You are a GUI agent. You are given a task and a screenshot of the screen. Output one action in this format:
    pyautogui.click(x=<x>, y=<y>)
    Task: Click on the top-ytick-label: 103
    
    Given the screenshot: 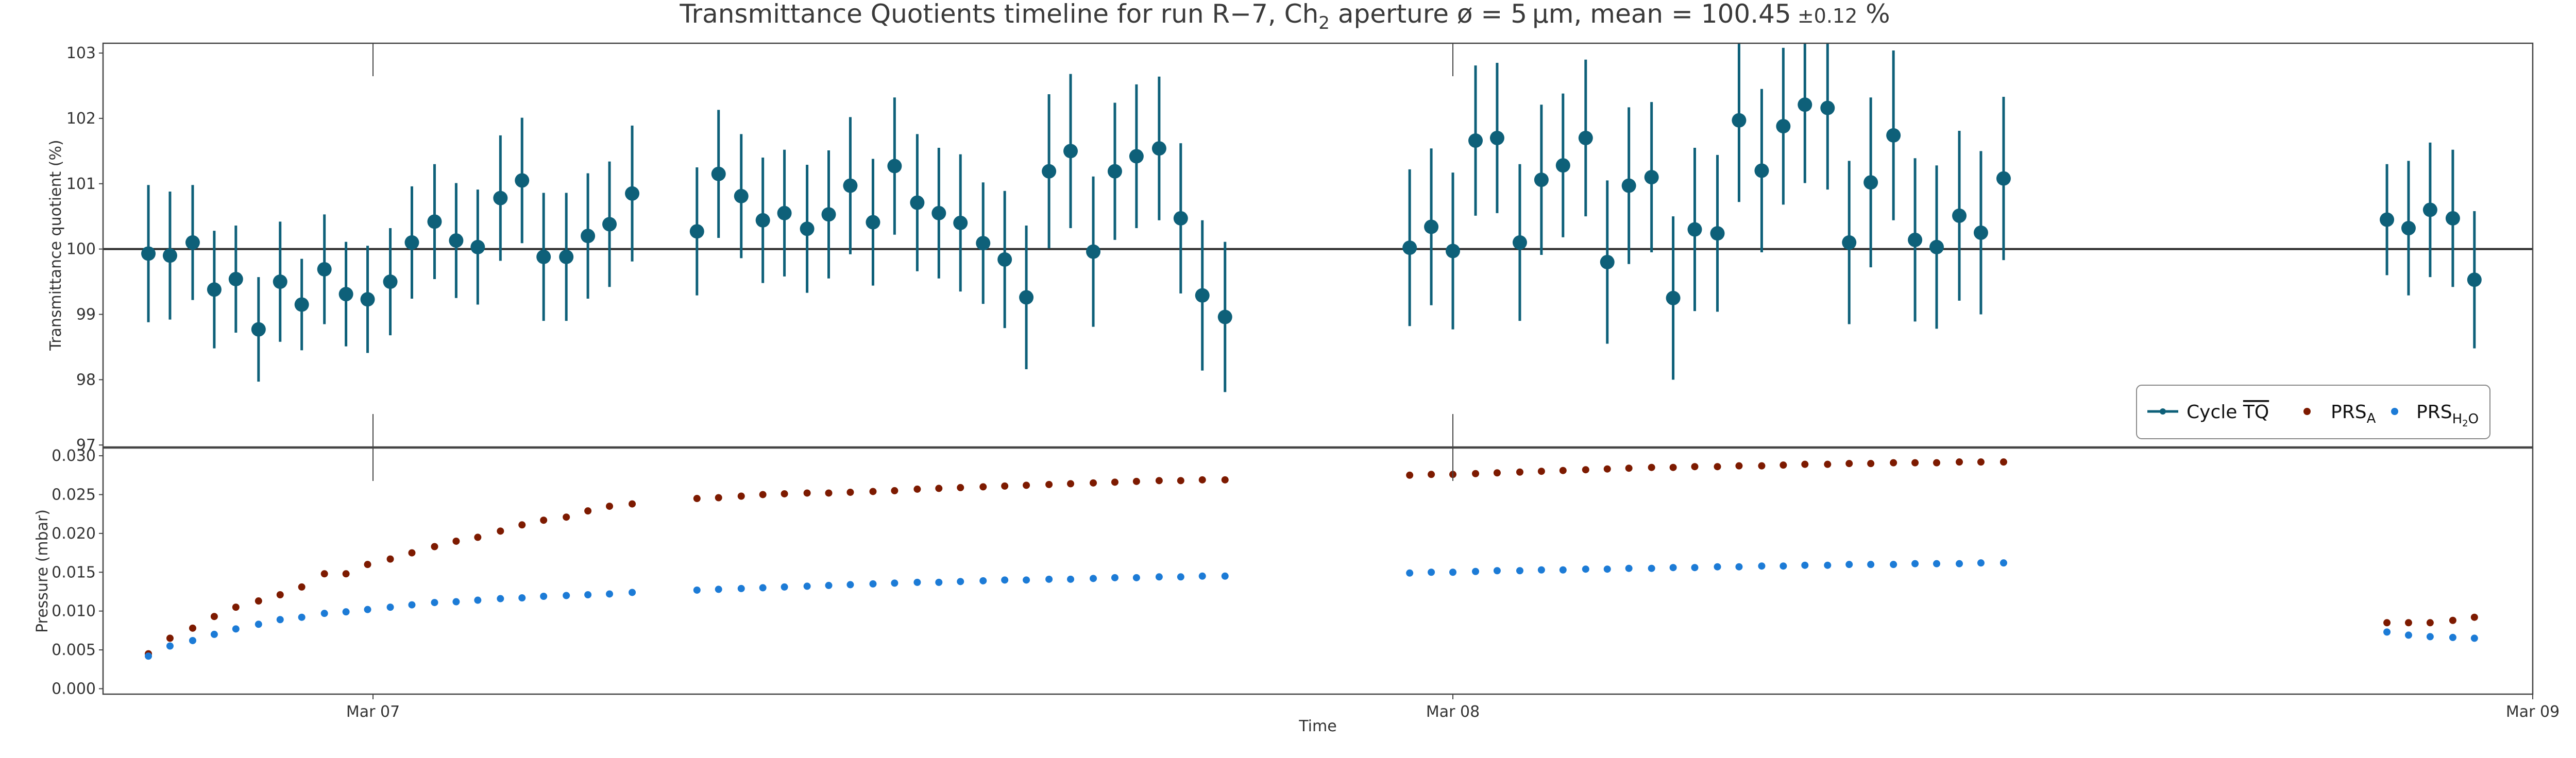 What is the action you would take?
    pyautogui.click(x=81, y=53)
    